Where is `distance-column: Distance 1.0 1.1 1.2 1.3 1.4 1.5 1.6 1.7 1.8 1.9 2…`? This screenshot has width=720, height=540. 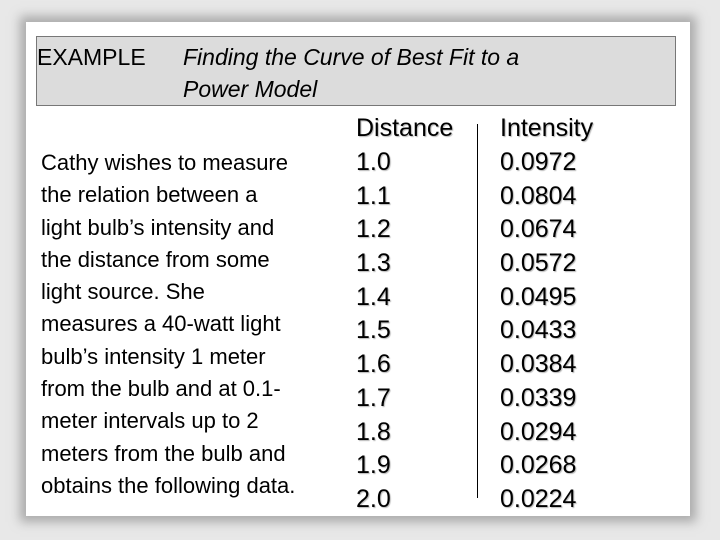 distance-column: Distance 1.0 1.1 1.2 1.3 1.4 1.5 1.6 1.7 1.8 1.9 2… is located at coordinates (404, 313).